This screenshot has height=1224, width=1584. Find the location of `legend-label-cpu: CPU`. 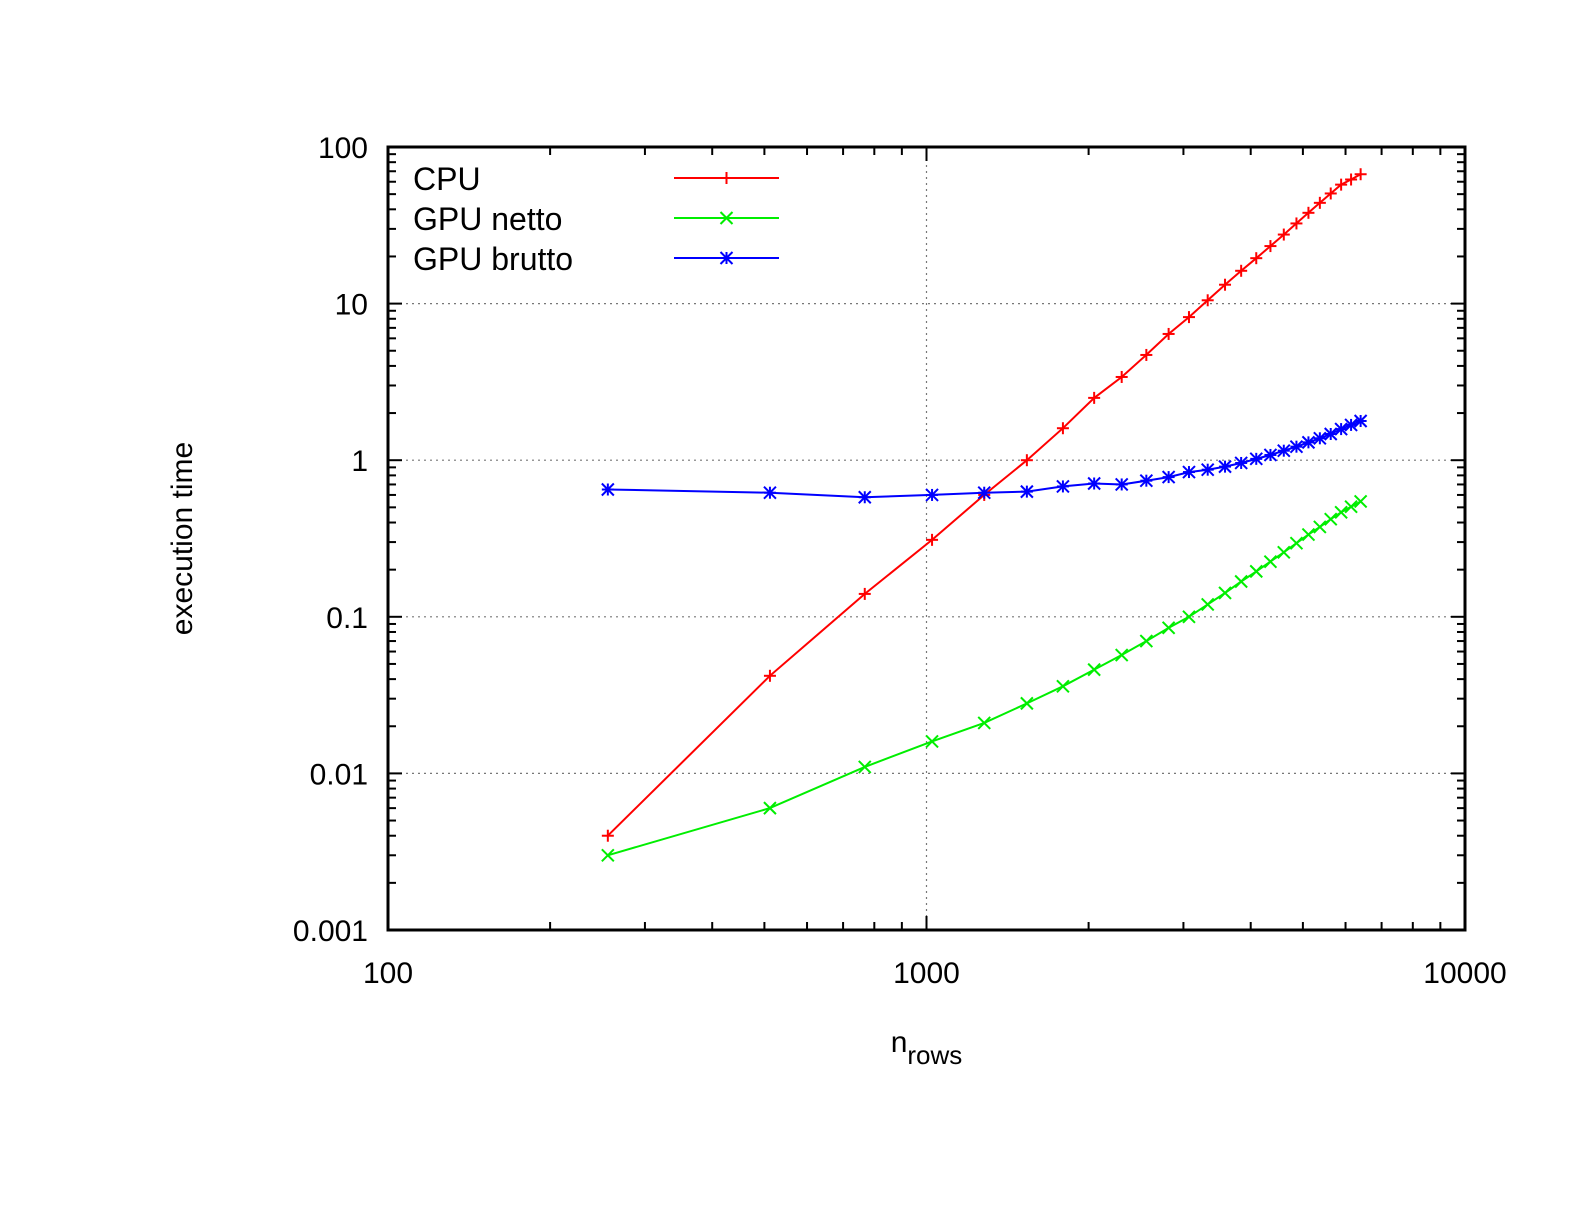

legend-label-cpu: CPU is located at coordinates (447, 179).